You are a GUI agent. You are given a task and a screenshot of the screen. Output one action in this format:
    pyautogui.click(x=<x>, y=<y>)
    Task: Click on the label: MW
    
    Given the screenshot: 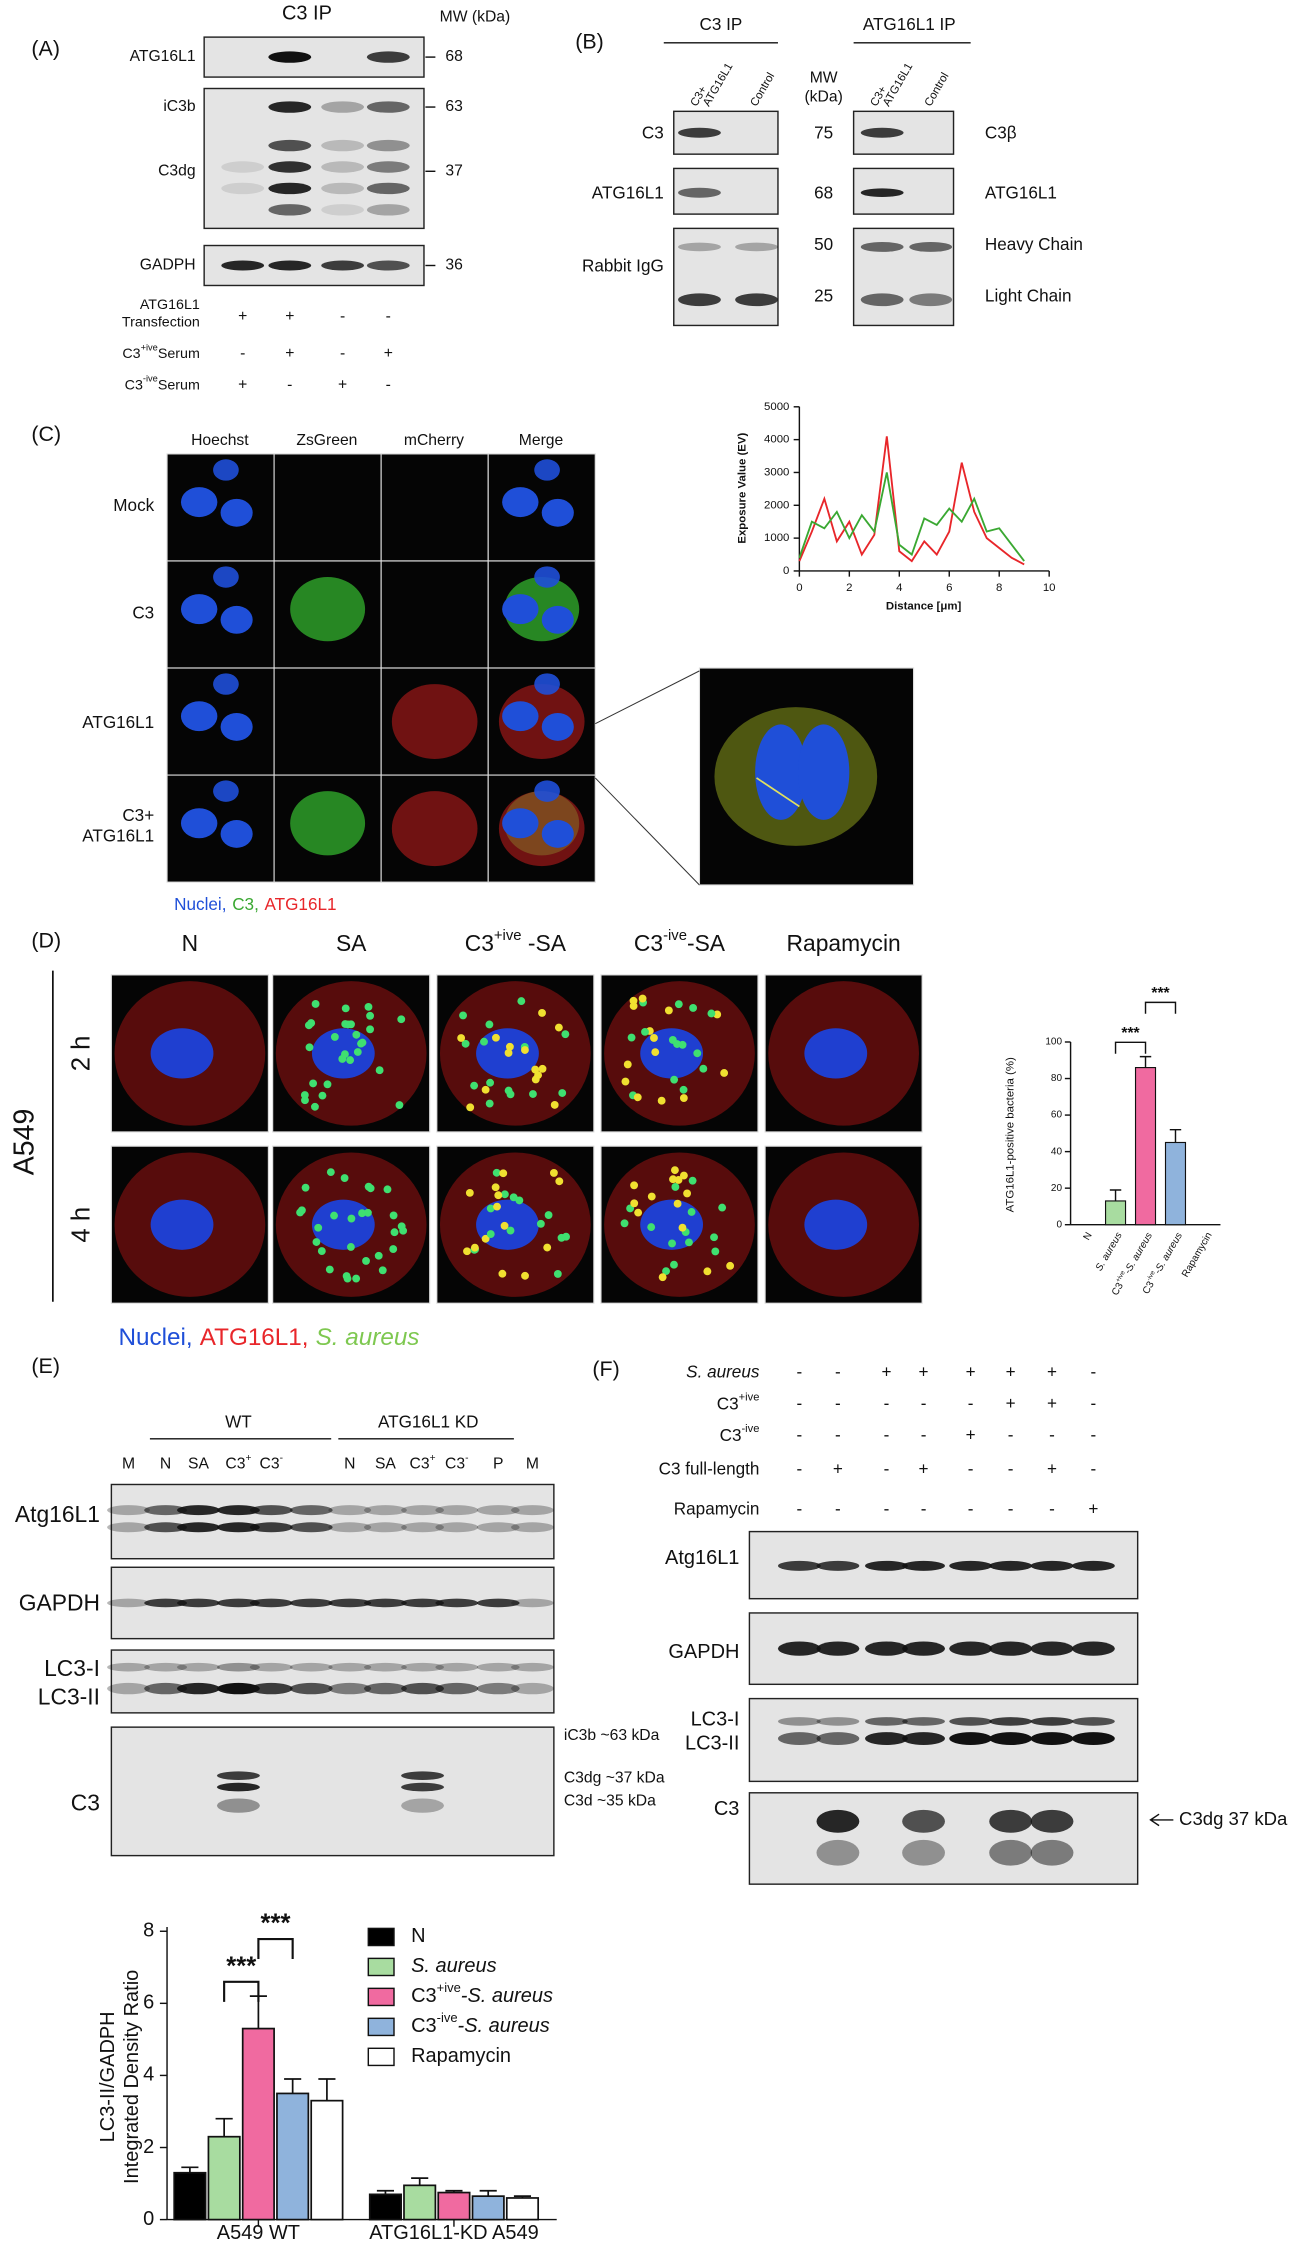 What is the action you would take?
    pyautogui.click(x=824, y=78)
    